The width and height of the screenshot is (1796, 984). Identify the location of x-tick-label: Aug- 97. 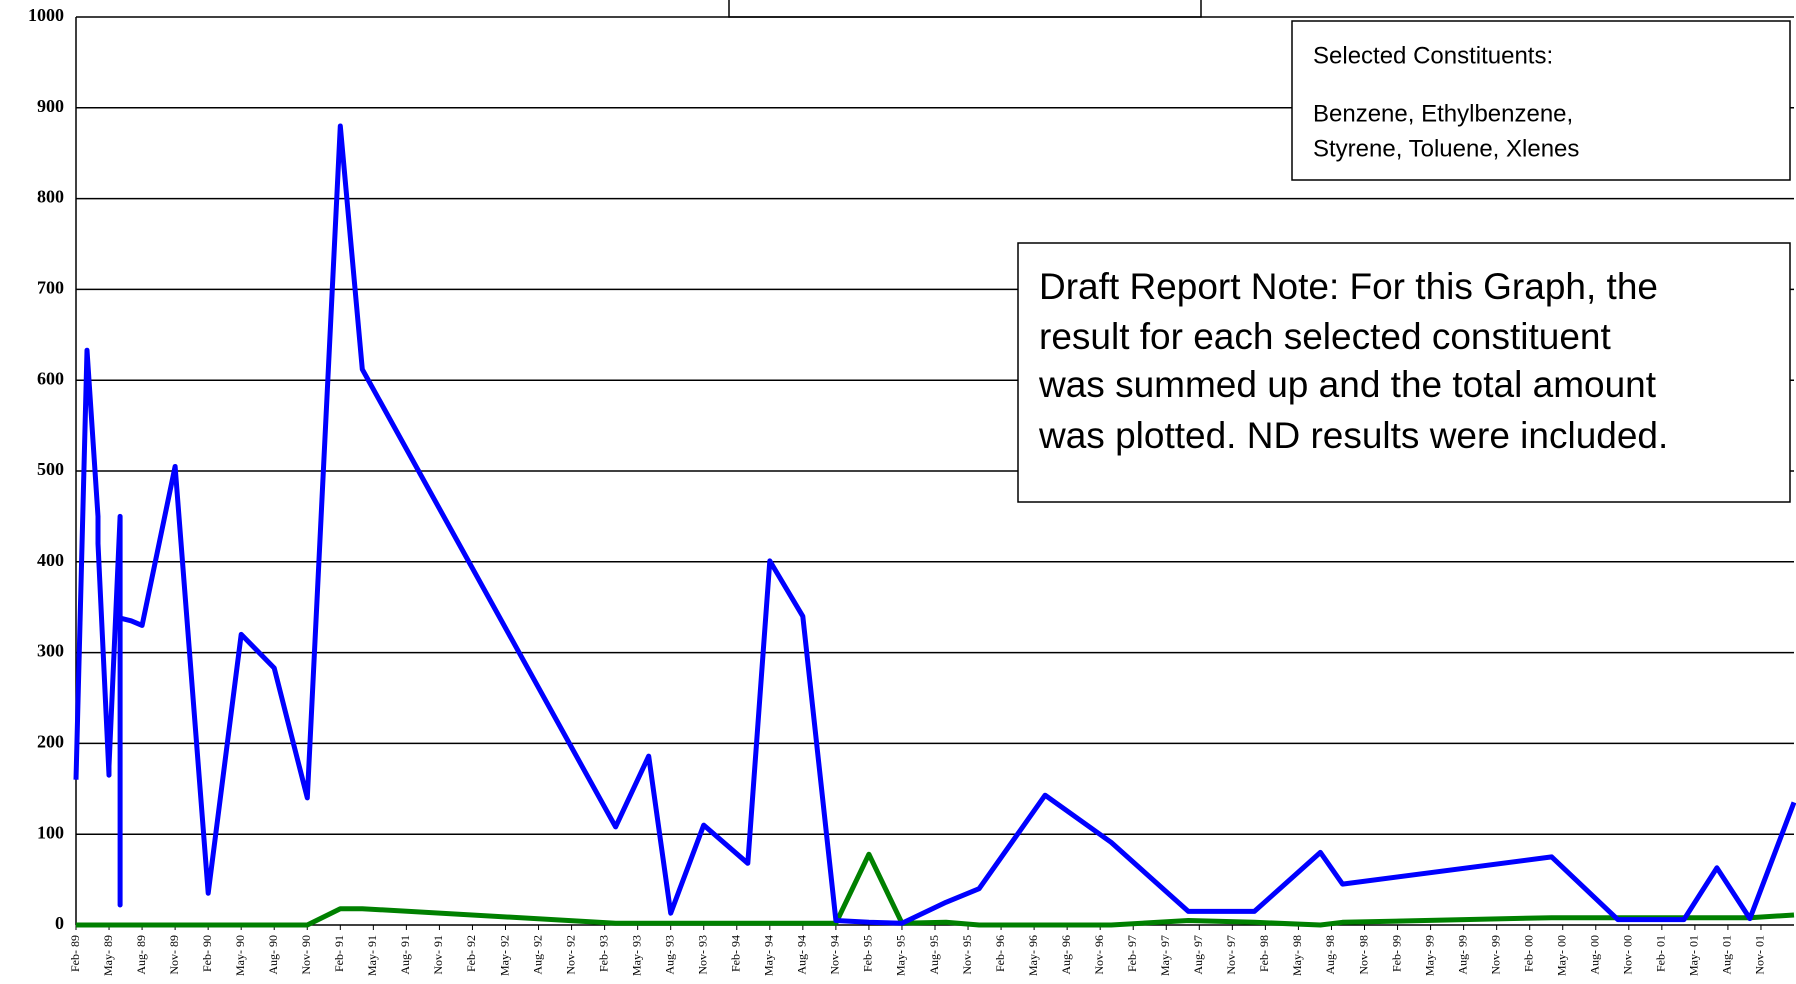
(1198, 955).